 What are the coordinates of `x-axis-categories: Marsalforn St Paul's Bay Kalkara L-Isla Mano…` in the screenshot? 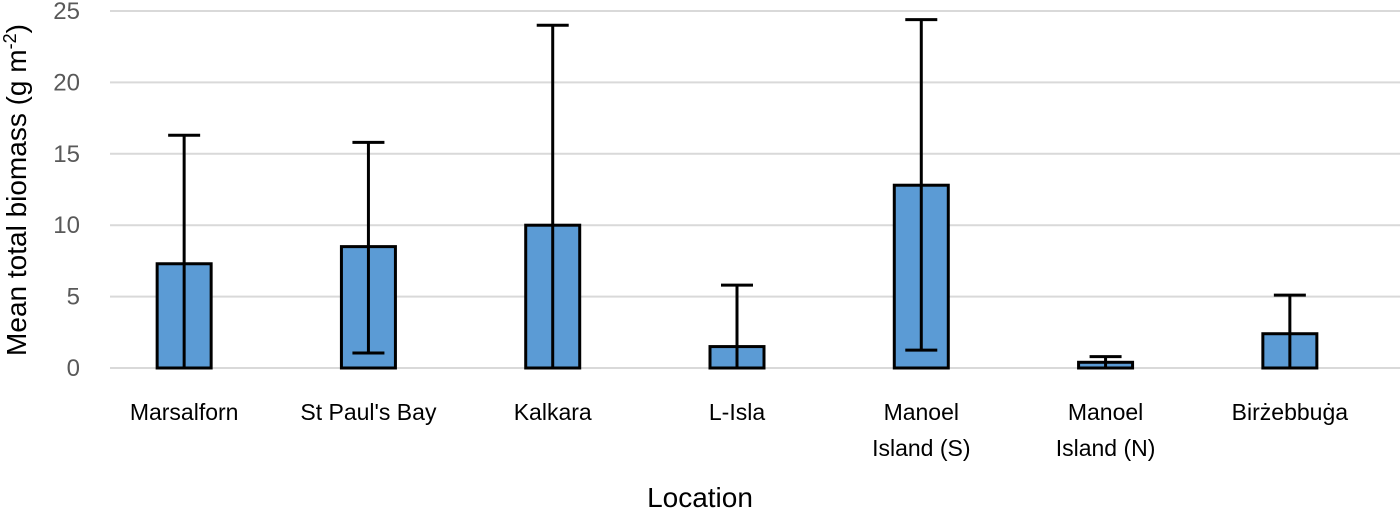 It's located at (739, 430).